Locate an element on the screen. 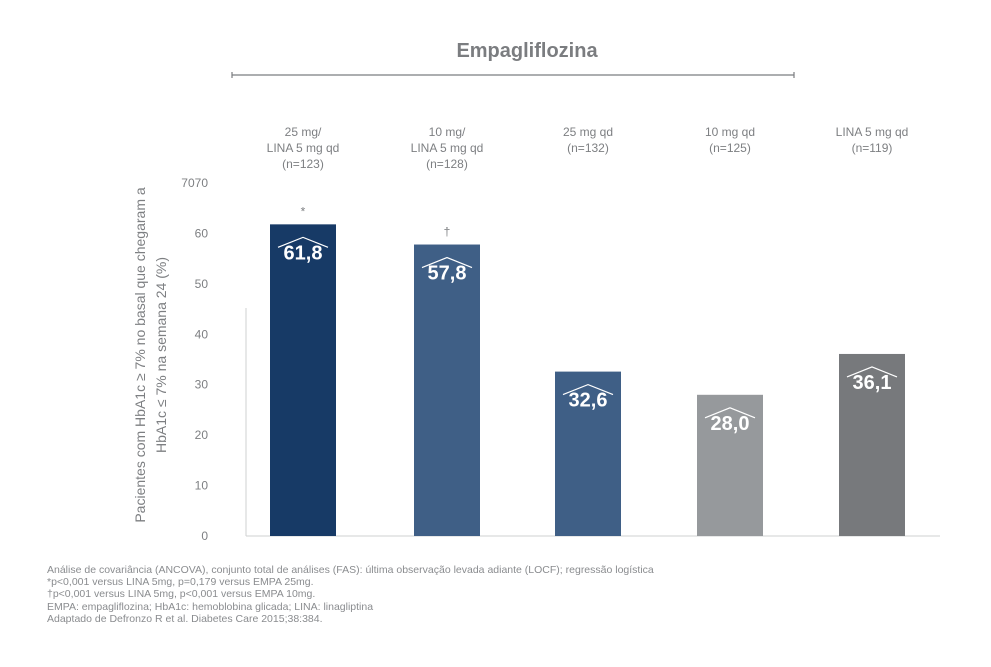 Image resolution: width=991 pixels, height=667 pixels. category-label: (n=125) is located at coordinates (730, 148).